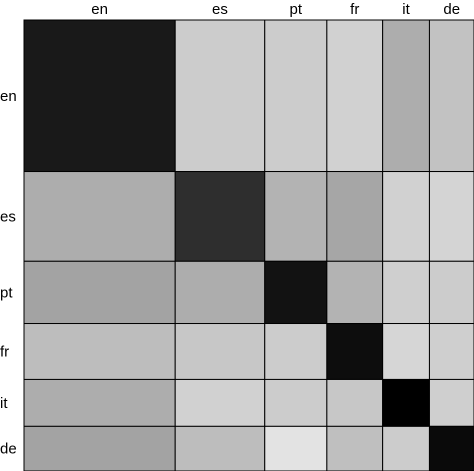 The height and width of the screenshot is (471, 474). What do you see at coordinates (99, 402) in the screenshot?
I see `heatmap-cell-it-en` at bounding box center [99, 402].